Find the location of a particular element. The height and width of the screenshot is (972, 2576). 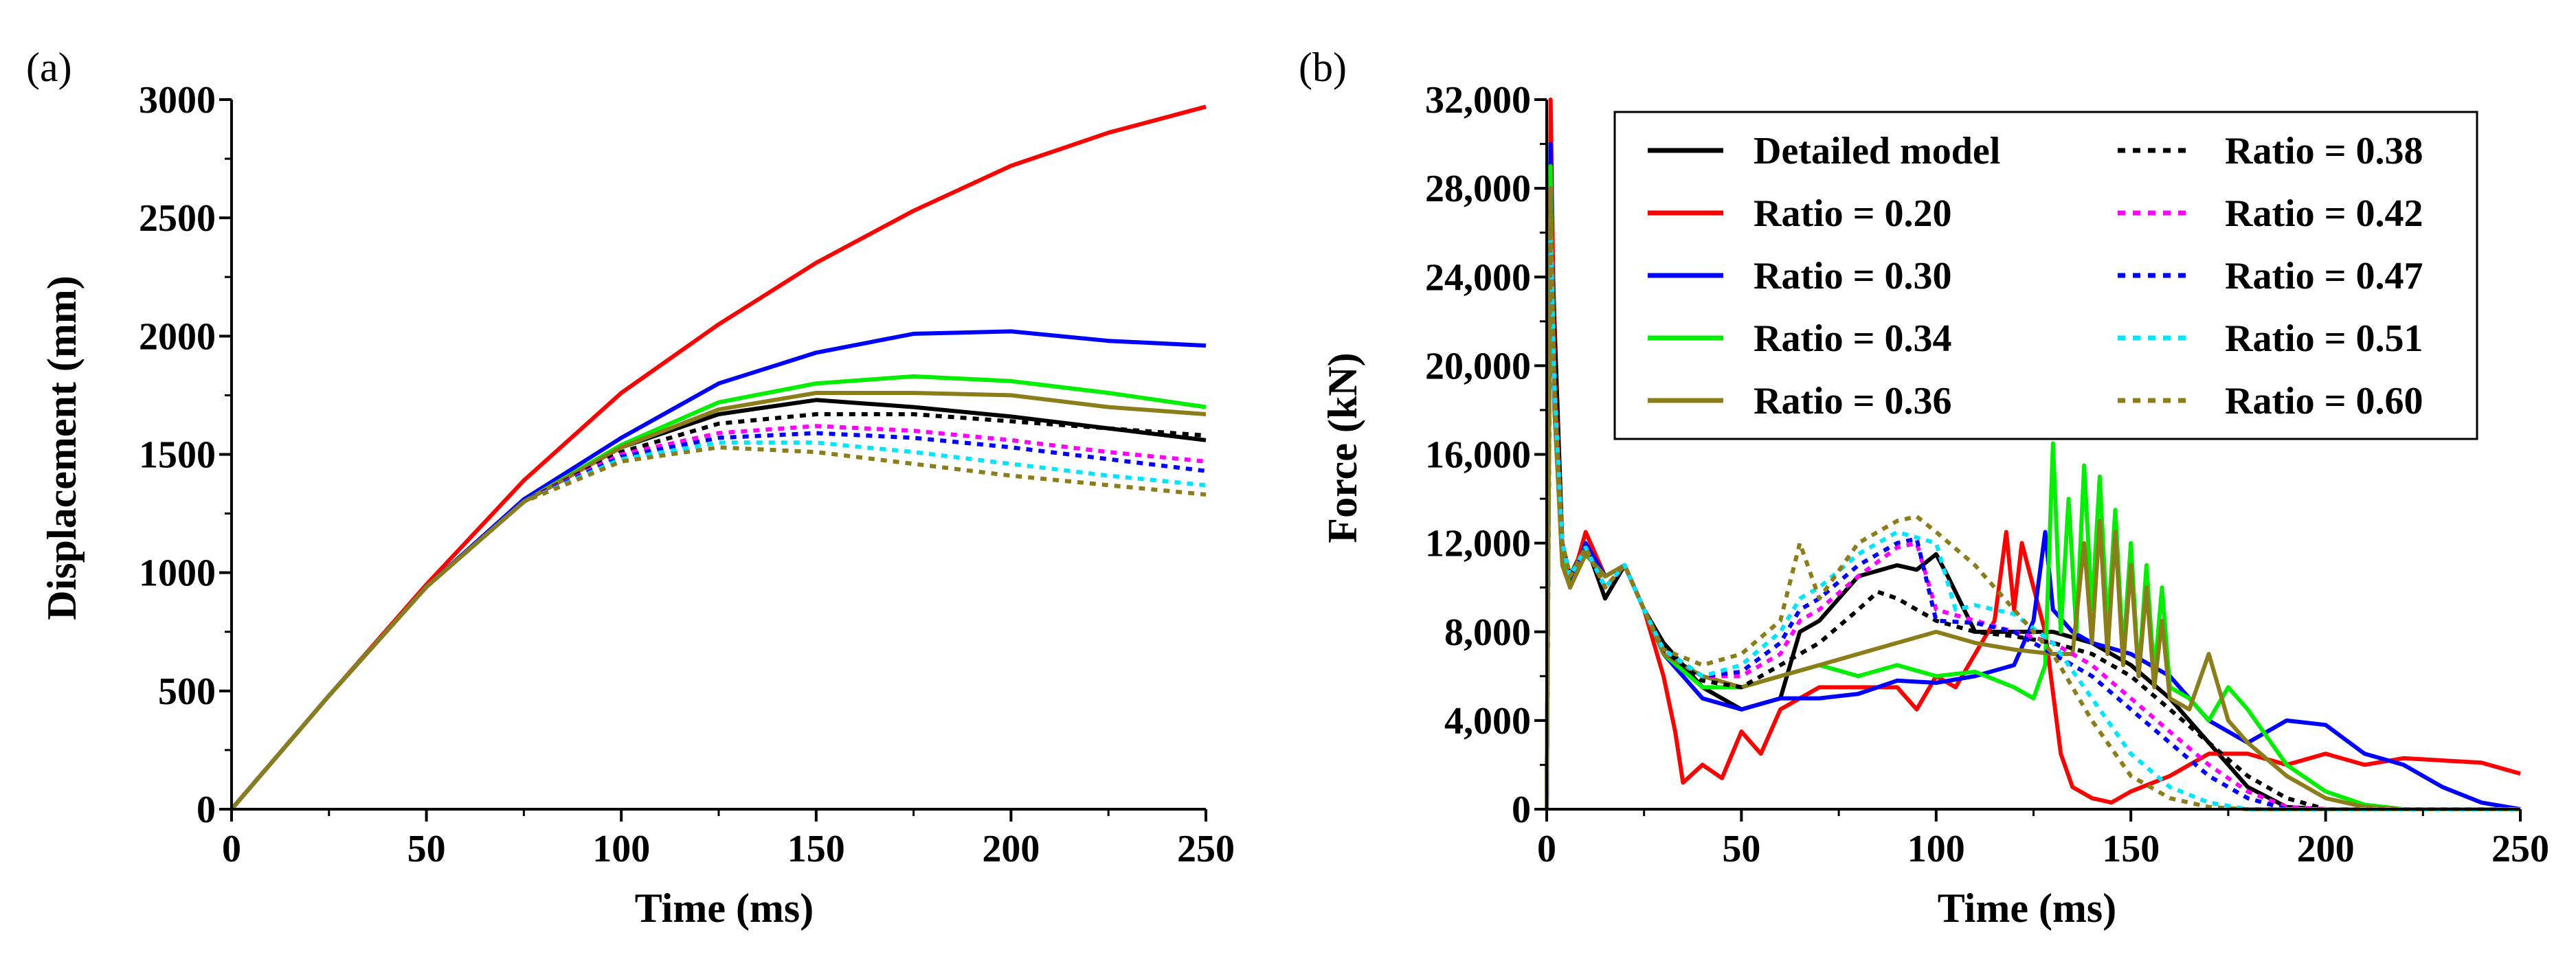

legend-label: Ratio = 0.42 is located at coordinates (2324, 213).